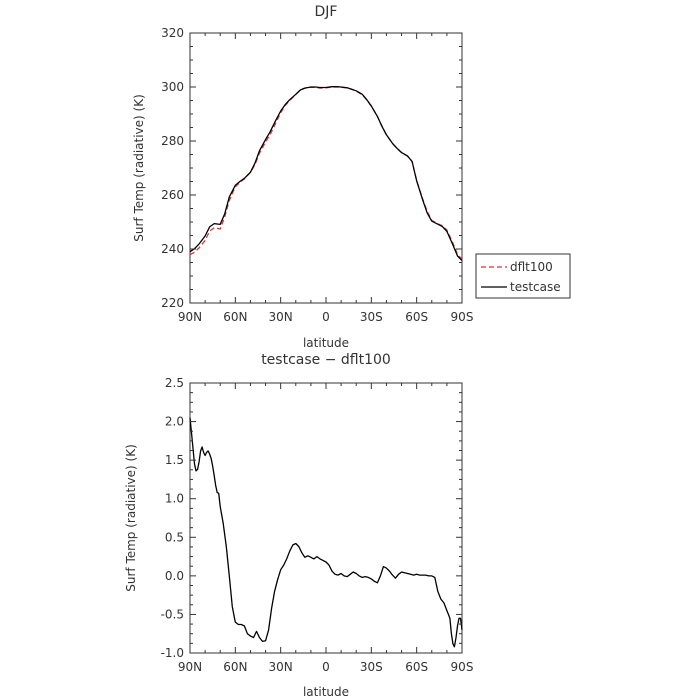  Describe the element at coordinates (416, 667) in the screenshot. I see `bottom-x-tick-label: 60S` at that location.